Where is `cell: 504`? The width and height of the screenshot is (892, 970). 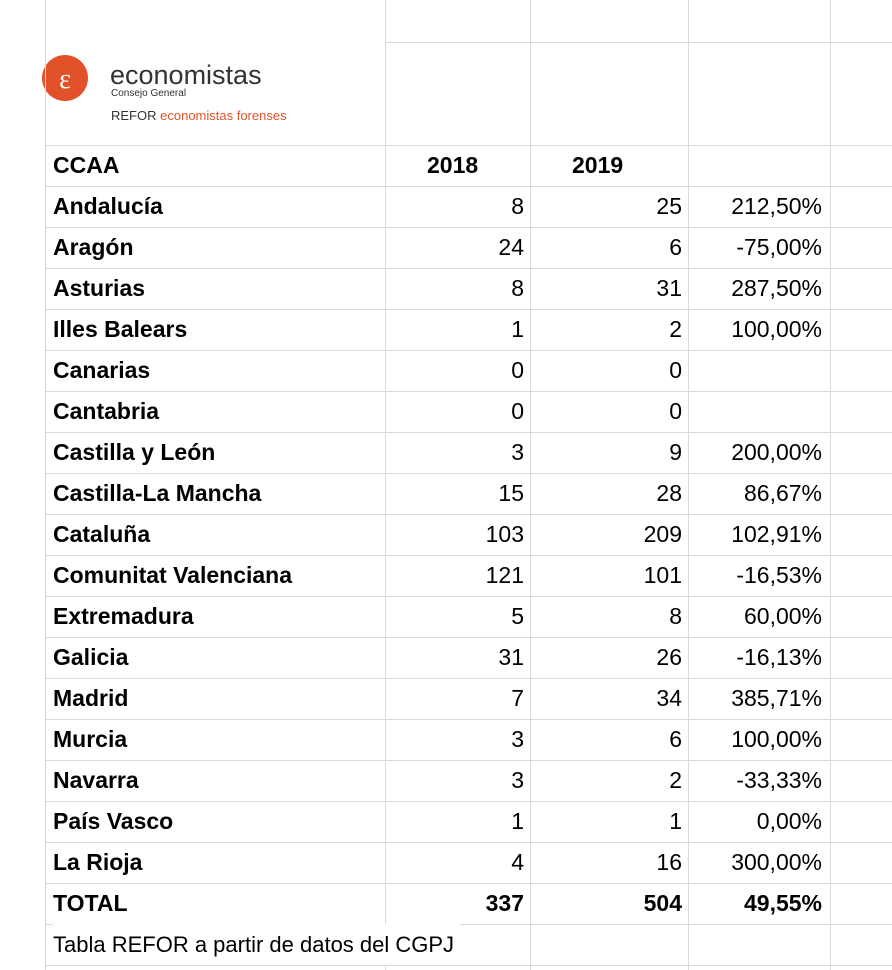 cell: 504 is located at coordinates (662, 903).